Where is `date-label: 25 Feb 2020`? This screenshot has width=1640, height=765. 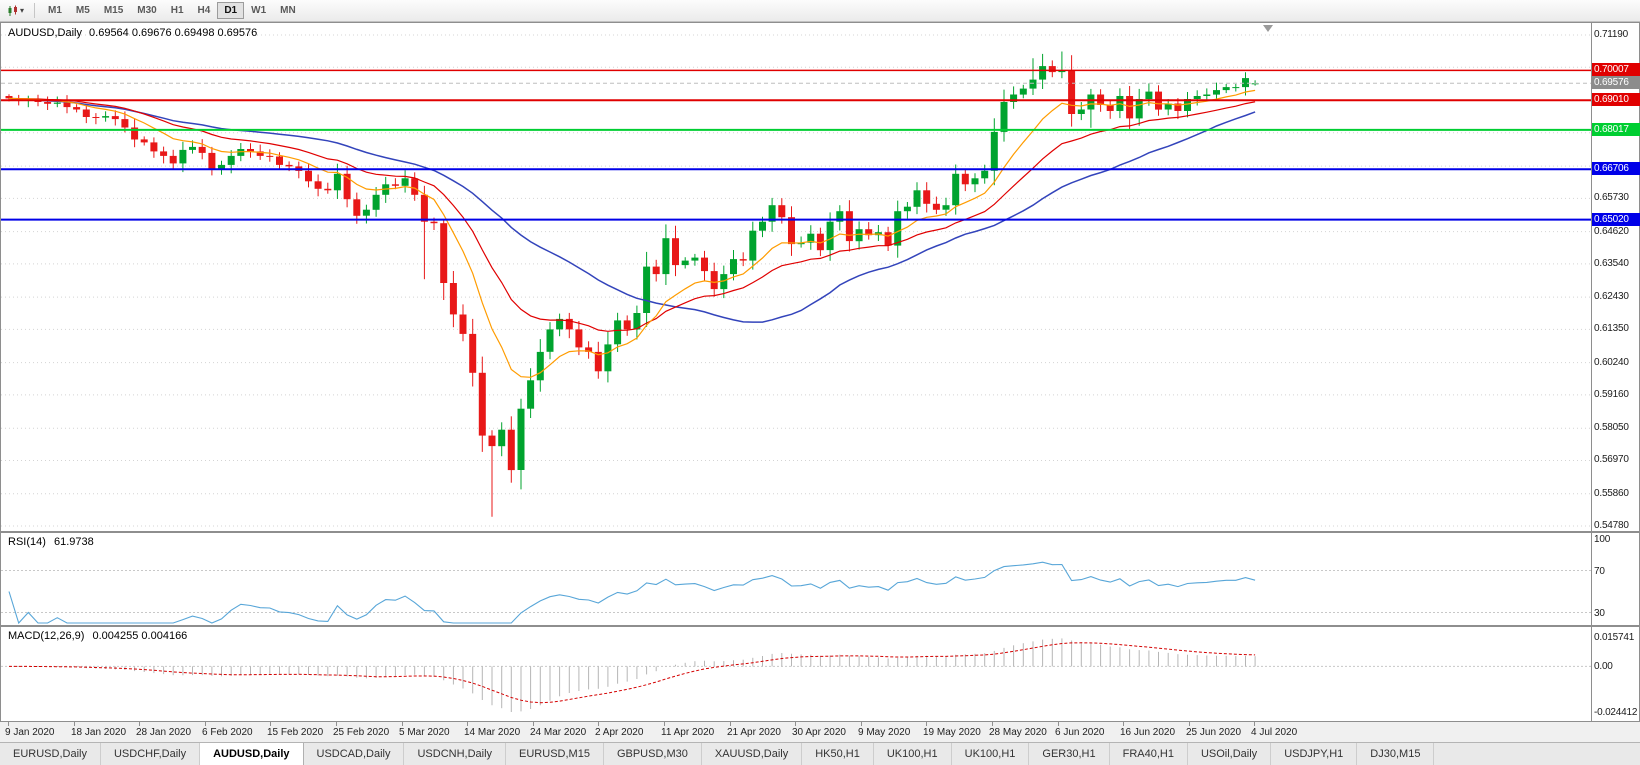
date-label: 25 Feb 2020 is located at coordinates (361, 732).